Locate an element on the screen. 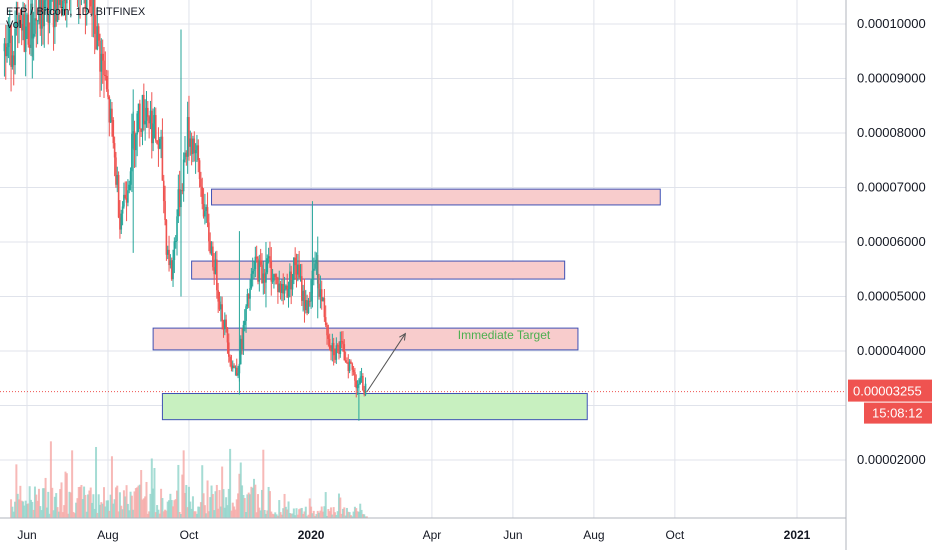  countdown-value: 15:08:12 is located at coordinates (897, 413).